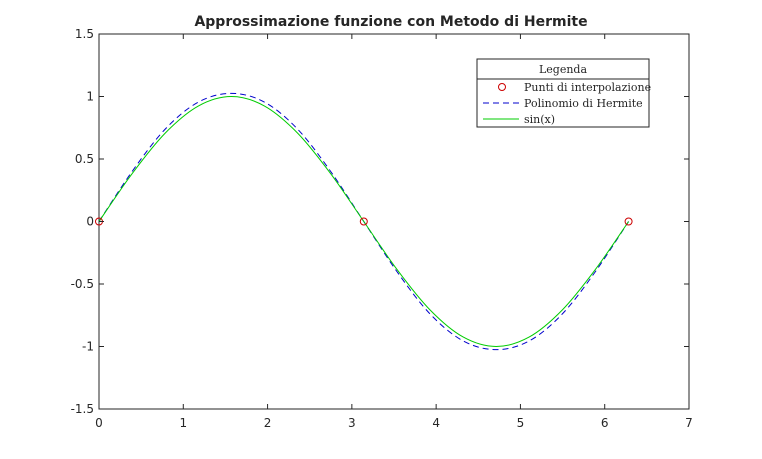  I want to click on x-tick-label: 2, so click(268, 423).